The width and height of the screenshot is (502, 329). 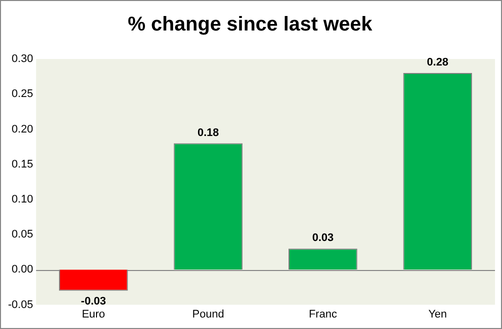 I want to click on data-label: -0.03, so click(x=93, y=301).